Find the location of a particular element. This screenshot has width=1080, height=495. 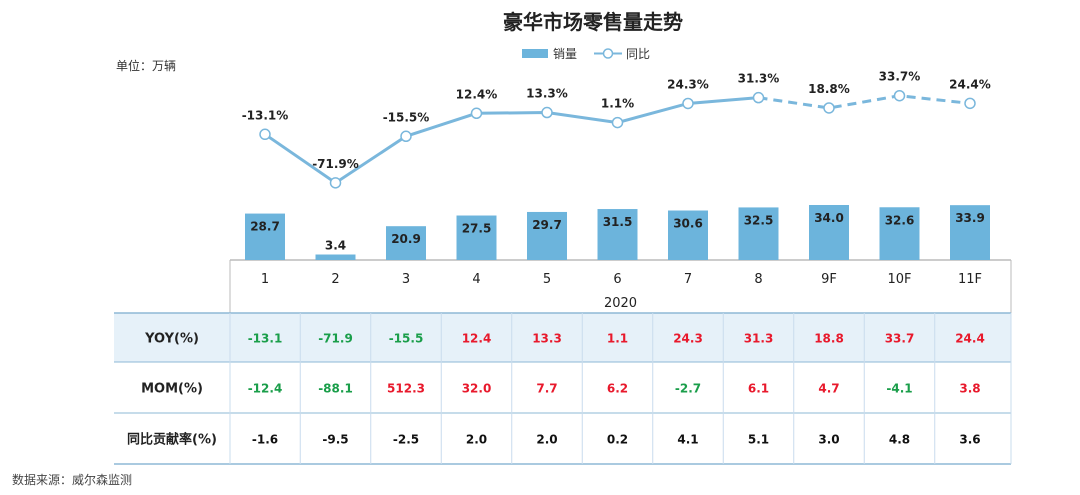

table-cell: -1.6 is located at coordinates (265, 440).